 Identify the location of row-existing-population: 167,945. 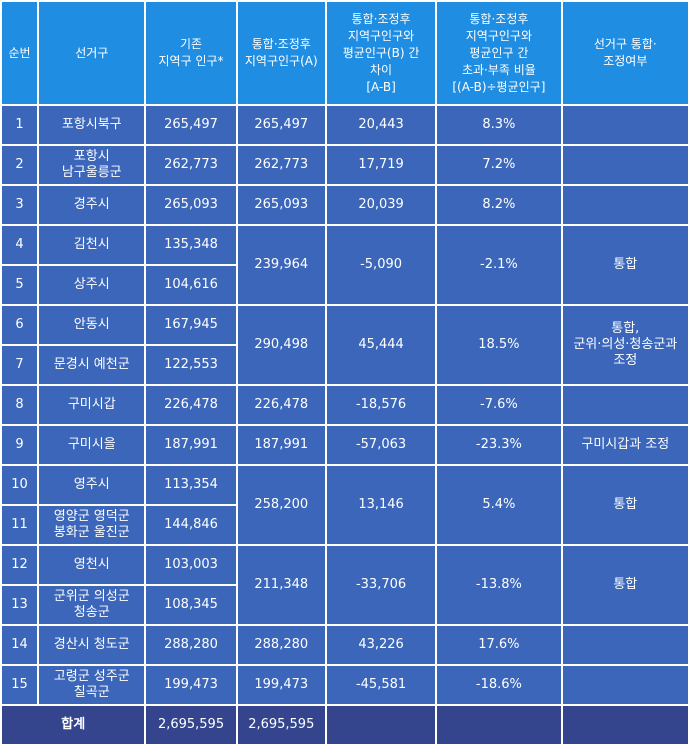
(191, 325).